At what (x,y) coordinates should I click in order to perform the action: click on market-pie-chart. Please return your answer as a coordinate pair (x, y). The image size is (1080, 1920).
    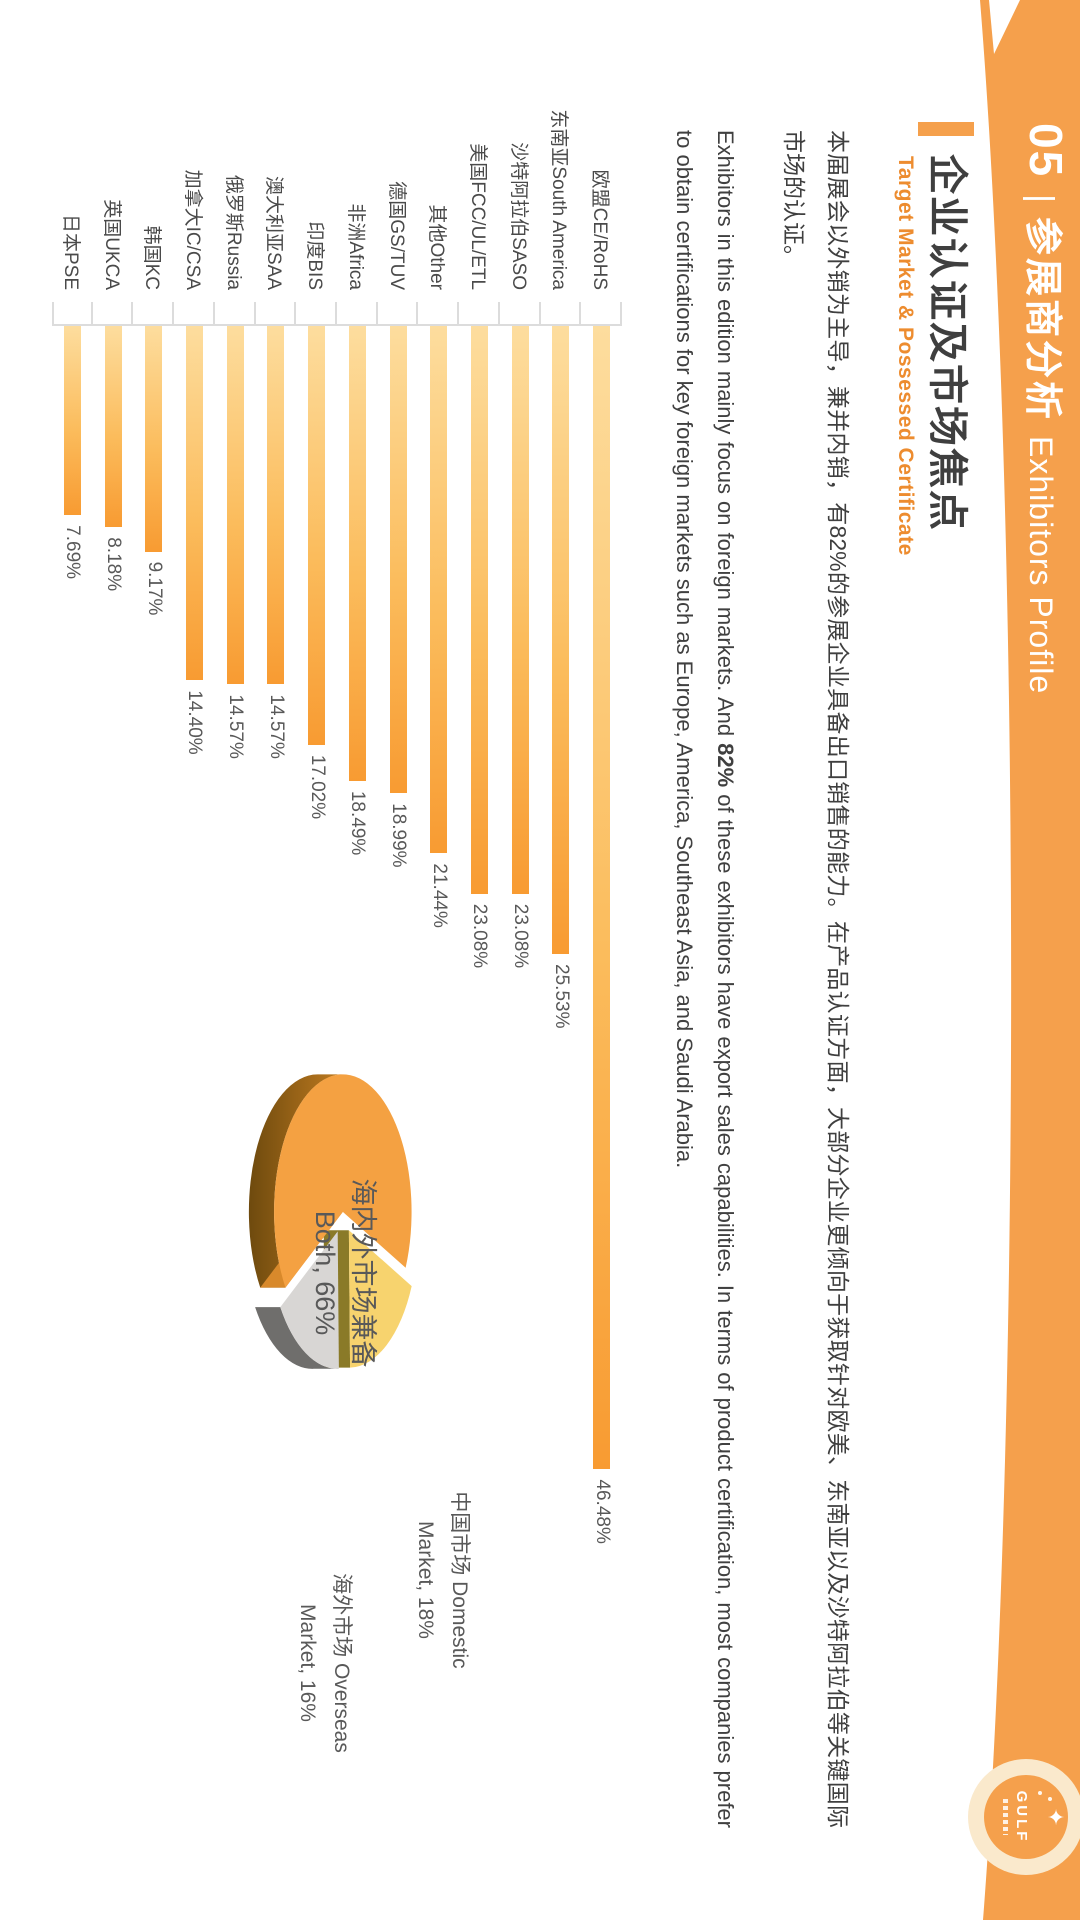
    Looking at the image, I should click on (330, 1221).